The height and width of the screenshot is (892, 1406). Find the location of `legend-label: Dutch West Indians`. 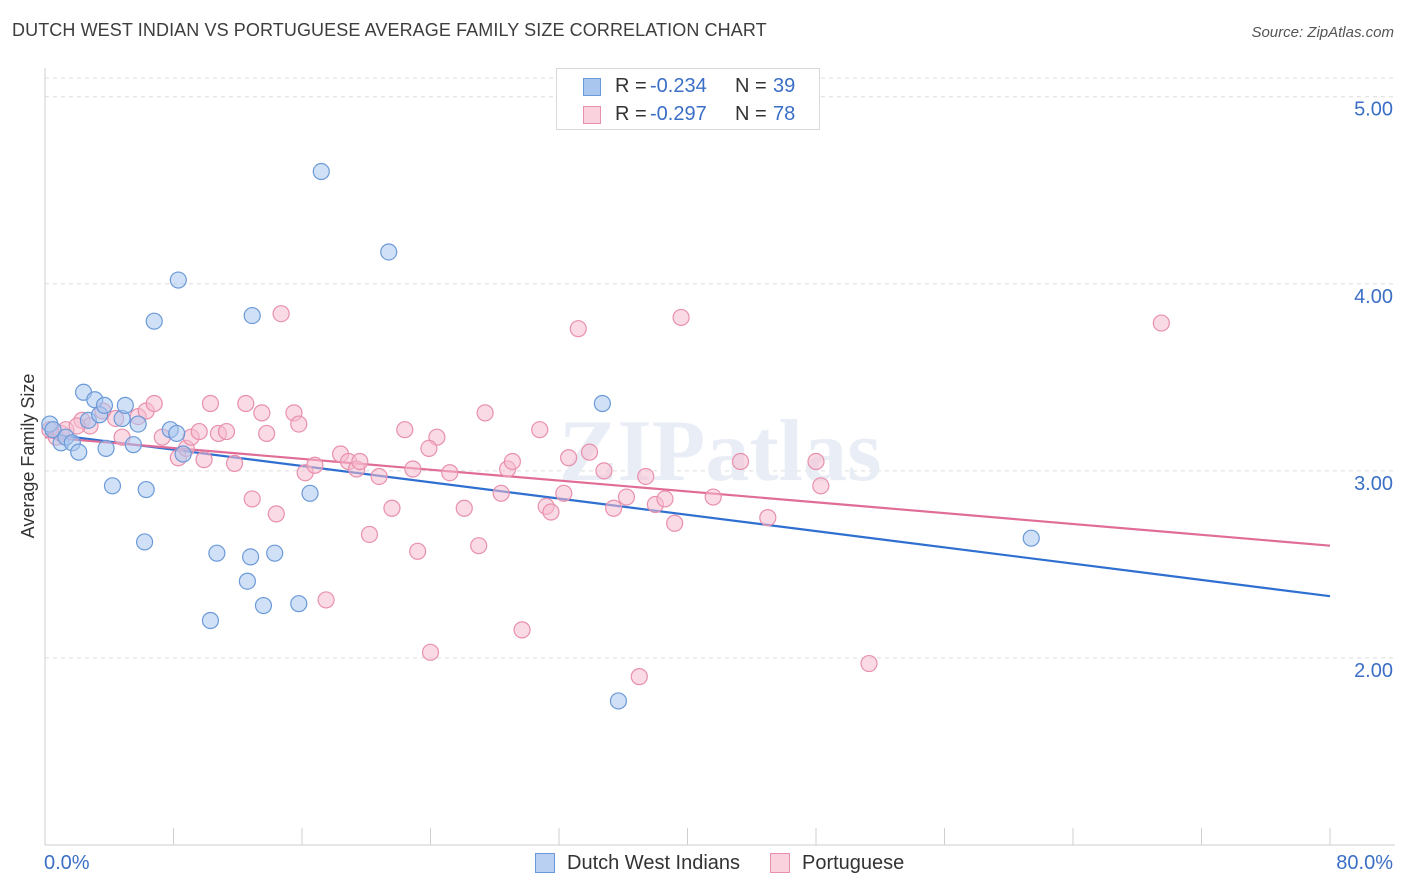

legend-label: Dutch West Indians is located at coordinates (654, 863).